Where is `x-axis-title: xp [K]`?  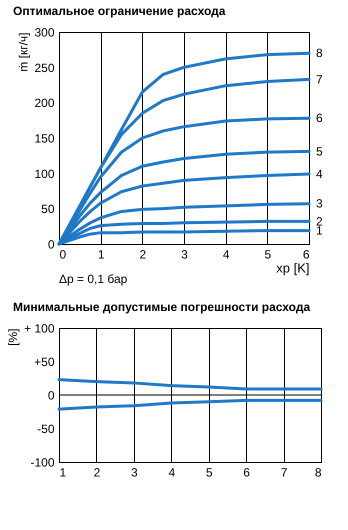
x-axis-title: xp [K] is located at coordinates (293, 268).